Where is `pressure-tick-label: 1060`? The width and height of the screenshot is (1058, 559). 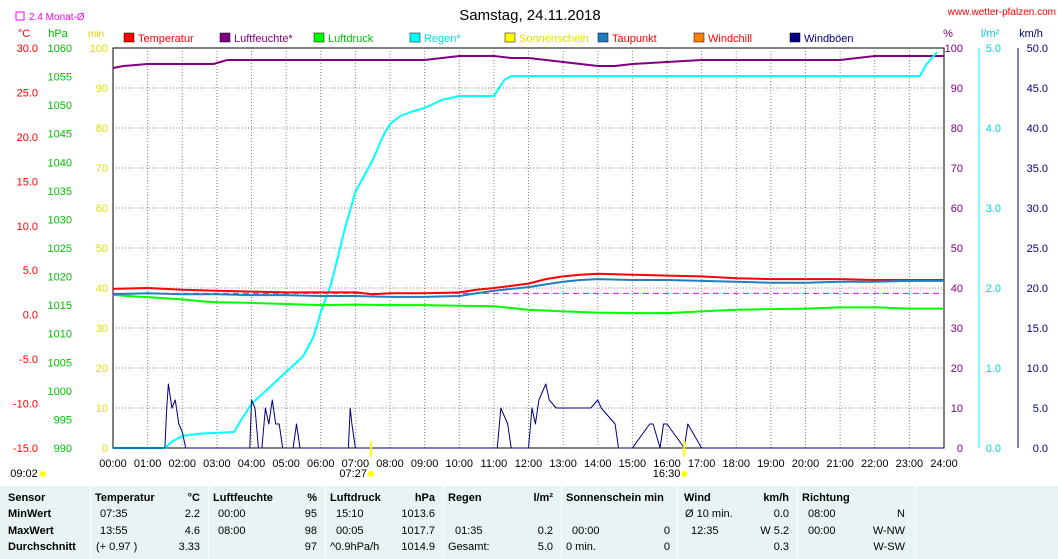 pressure-tick-label: 1060 is located at coordinates (60, 49).